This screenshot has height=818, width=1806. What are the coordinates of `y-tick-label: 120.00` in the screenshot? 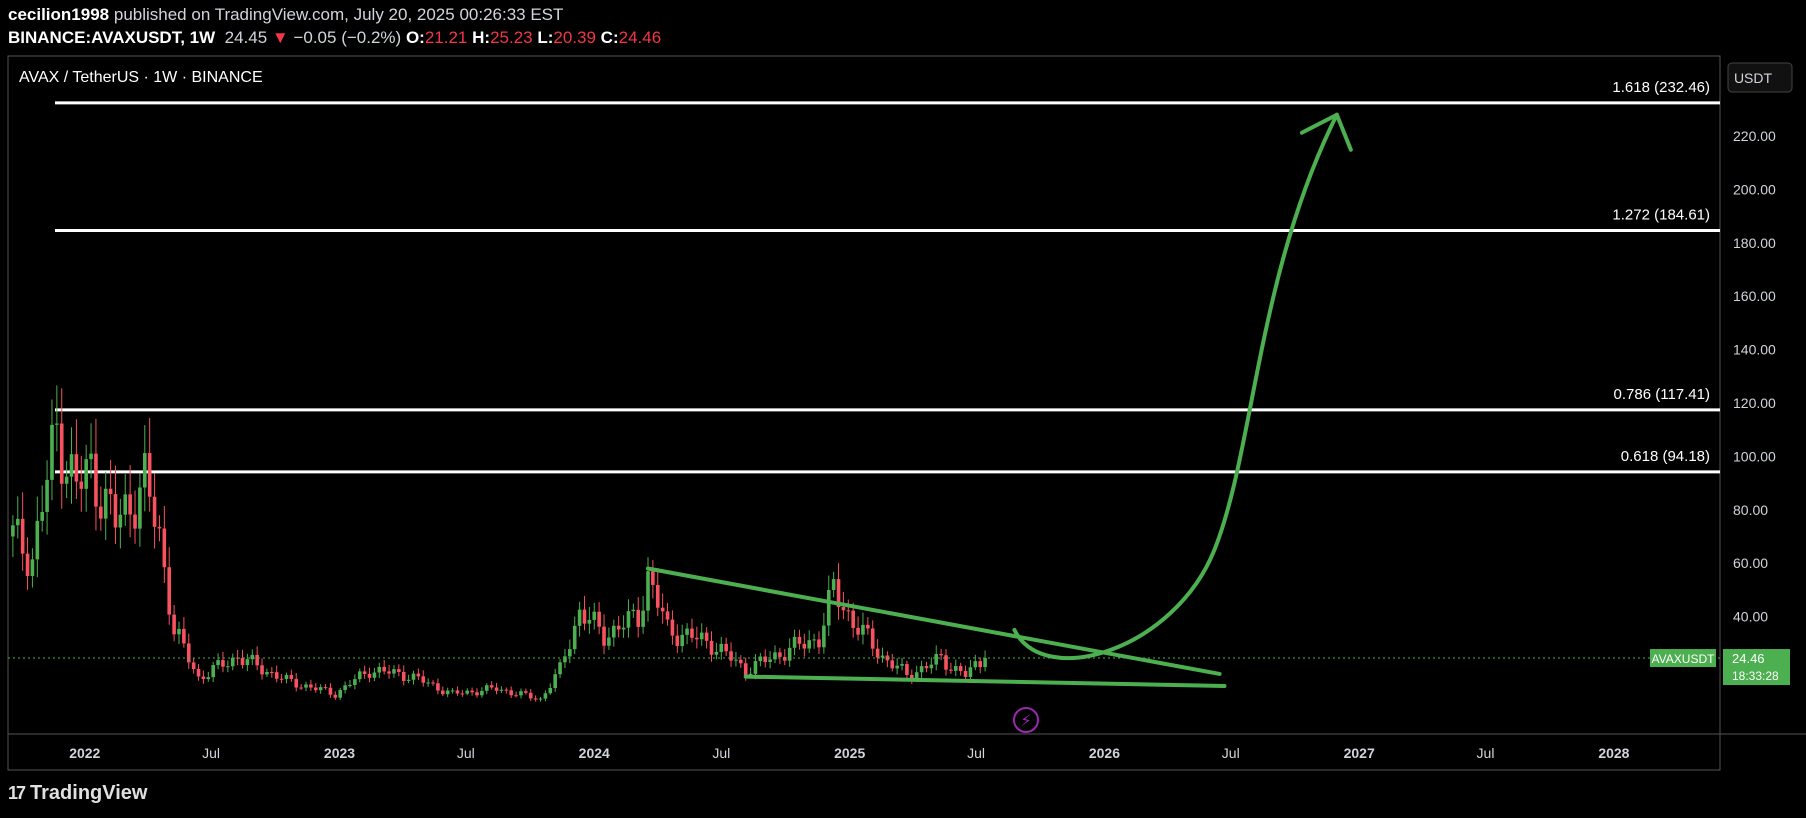 It's located at (1754, 403).